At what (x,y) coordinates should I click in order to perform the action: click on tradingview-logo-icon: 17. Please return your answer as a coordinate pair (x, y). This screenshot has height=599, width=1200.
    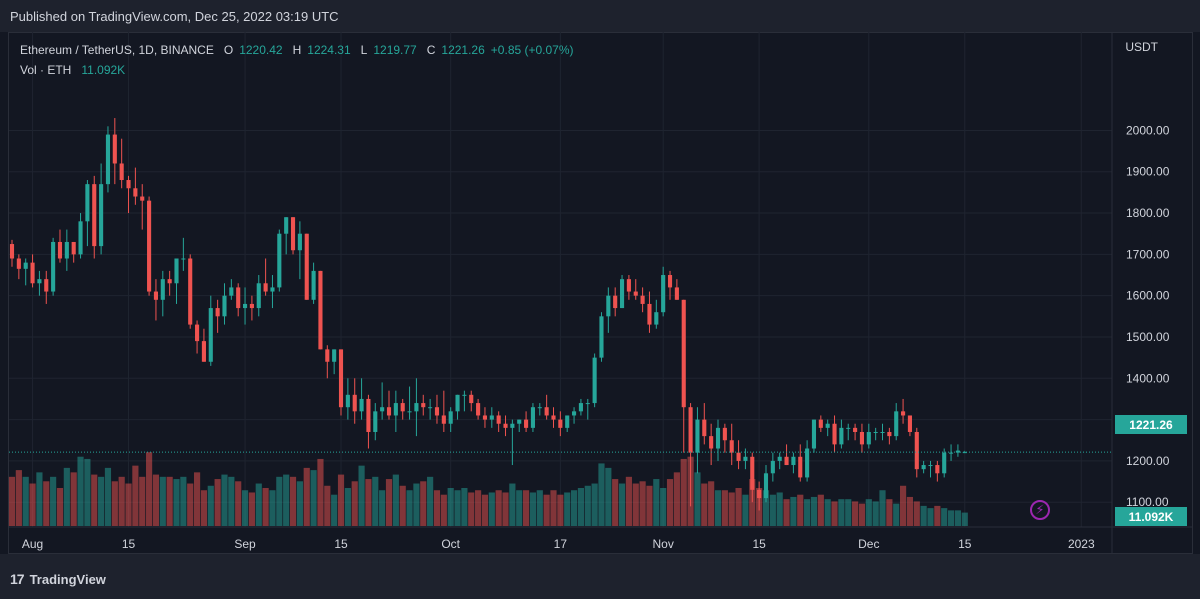
    Looking at the image, I should click on (17, 579).